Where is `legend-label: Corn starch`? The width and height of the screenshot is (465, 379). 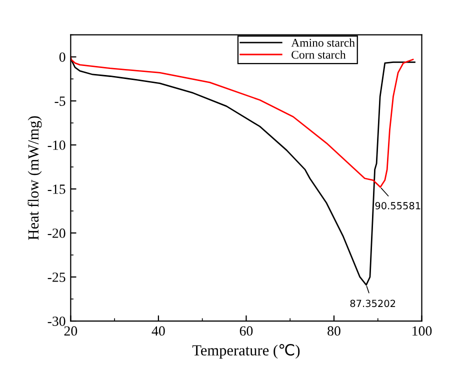
legend-label: Corn starch is located at coordinates (319, 54).